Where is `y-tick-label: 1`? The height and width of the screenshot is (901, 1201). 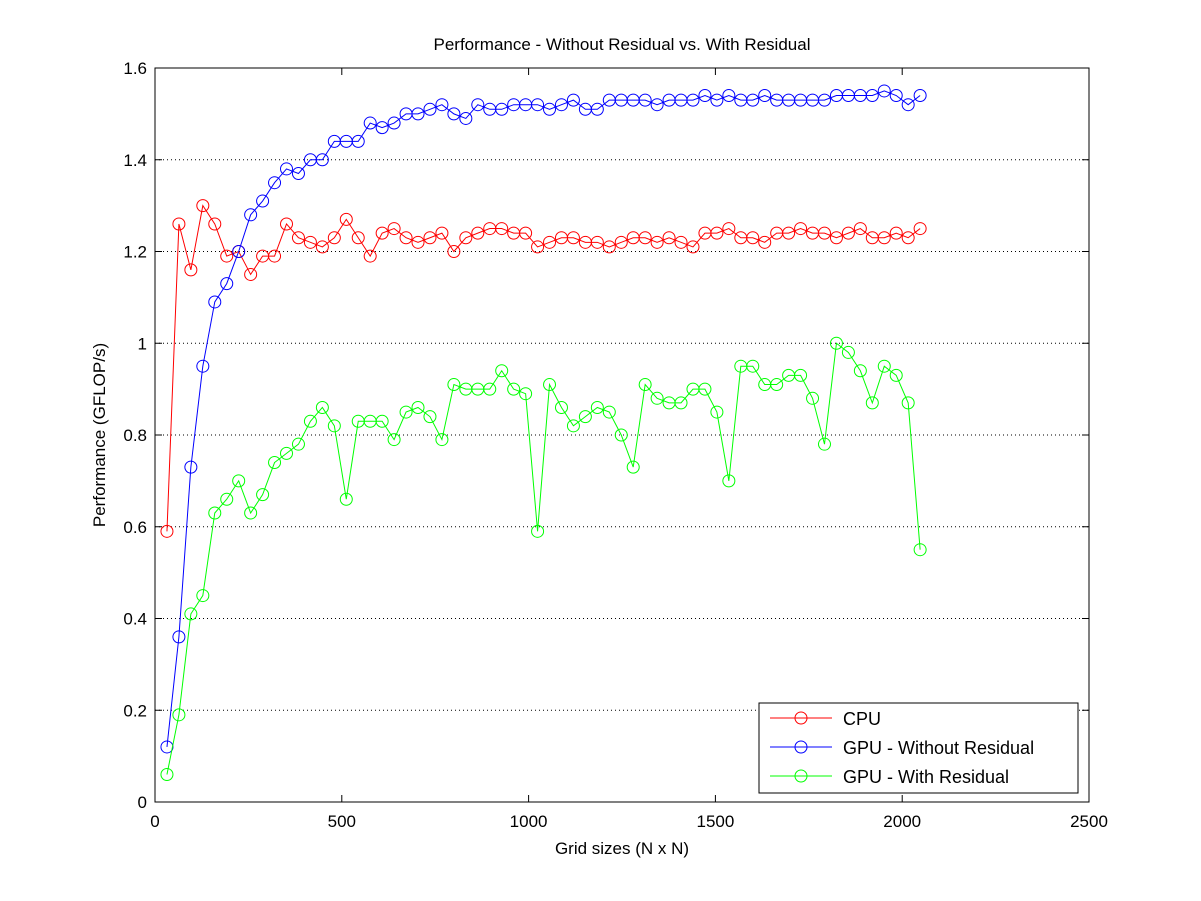
y-tick-label: 1 is located at coordinates (142, 343).